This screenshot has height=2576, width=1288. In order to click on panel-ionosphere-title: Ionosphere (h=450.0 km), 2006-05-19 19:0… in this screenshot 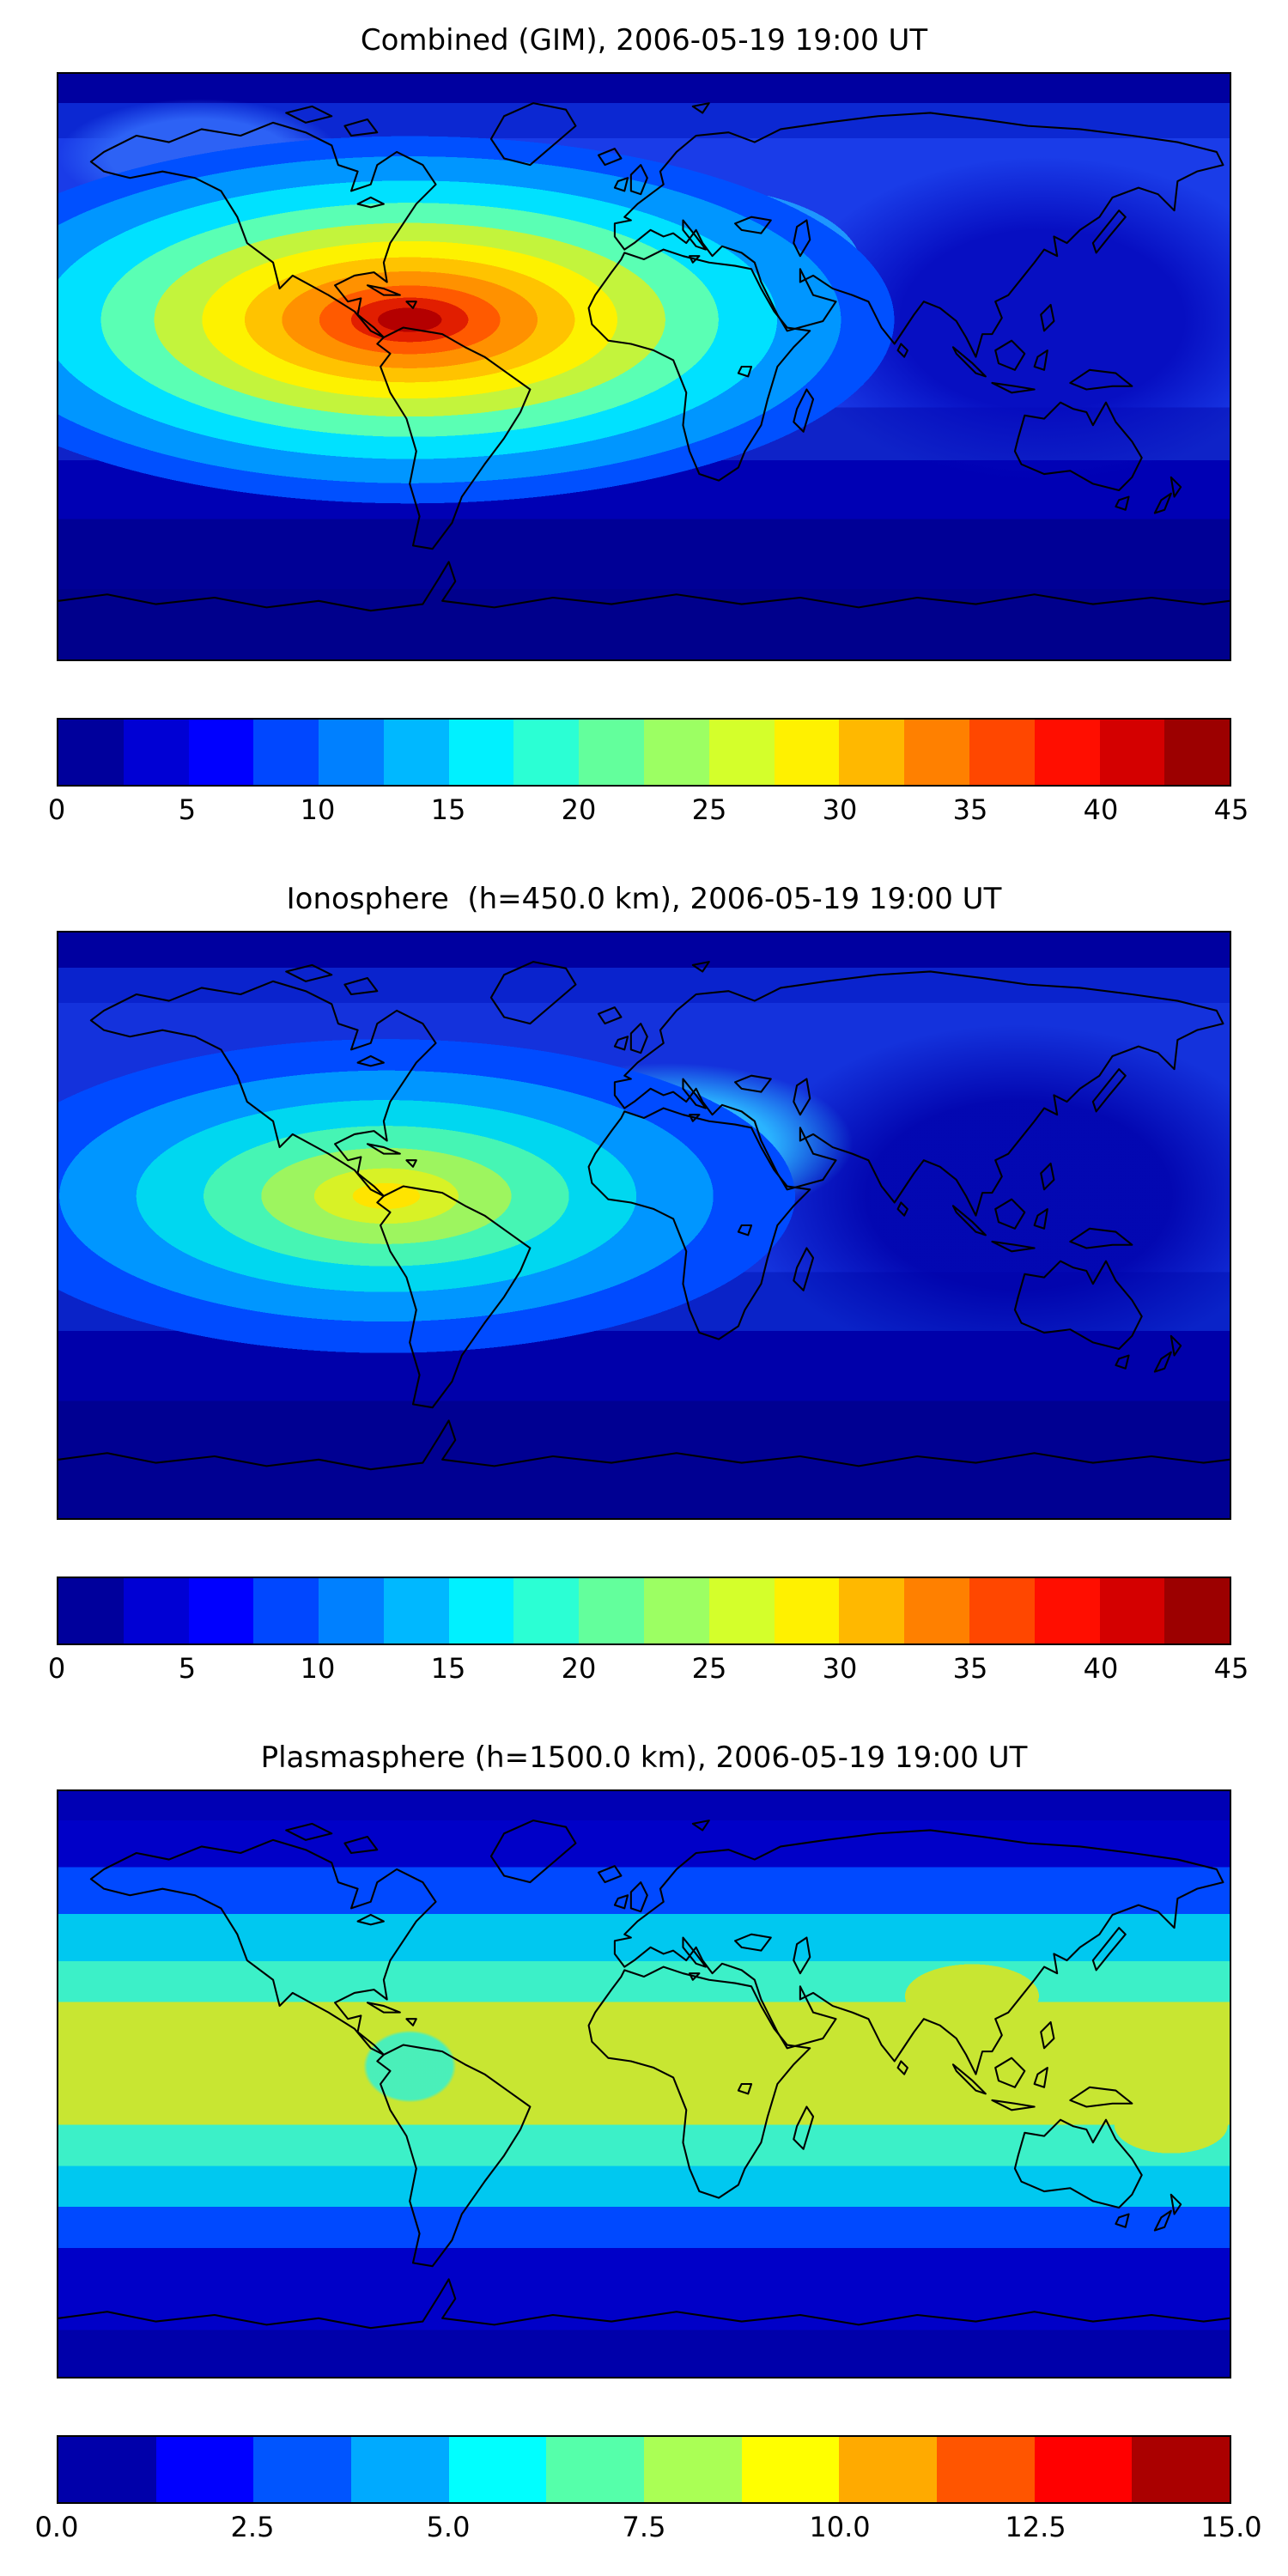, I will do `click(644, 899)`.